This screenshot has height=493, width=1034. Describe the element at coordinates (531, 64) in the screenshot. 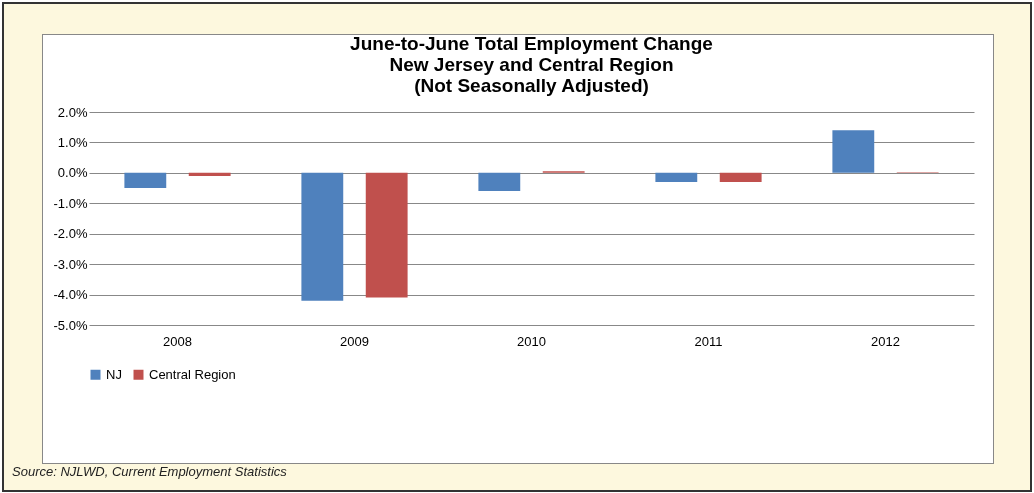

I see `chart-title: June-to-June Total Employment Change New Jersey and Central Region (Not Seasonally Adjusted)` at that location.